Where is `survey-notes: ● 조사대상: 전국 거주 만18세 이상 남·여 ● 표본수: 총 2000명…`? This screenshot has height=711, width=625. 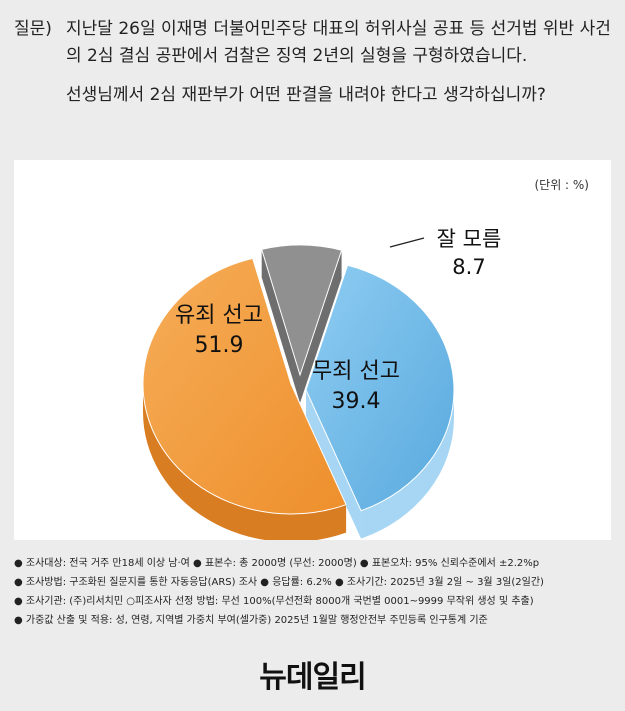 survey-notes: ● 조사대상: 전국 거주 만18세 이상 남·여 ● 표본수: 총 2000명… is located at coordinates (314, 592).